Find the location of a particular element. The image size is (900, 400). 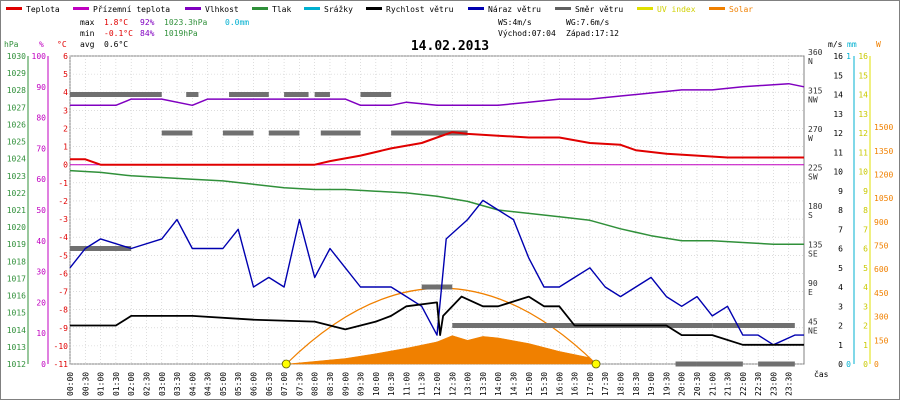

legend-swatch-rain is located at coordinates (312, 8).